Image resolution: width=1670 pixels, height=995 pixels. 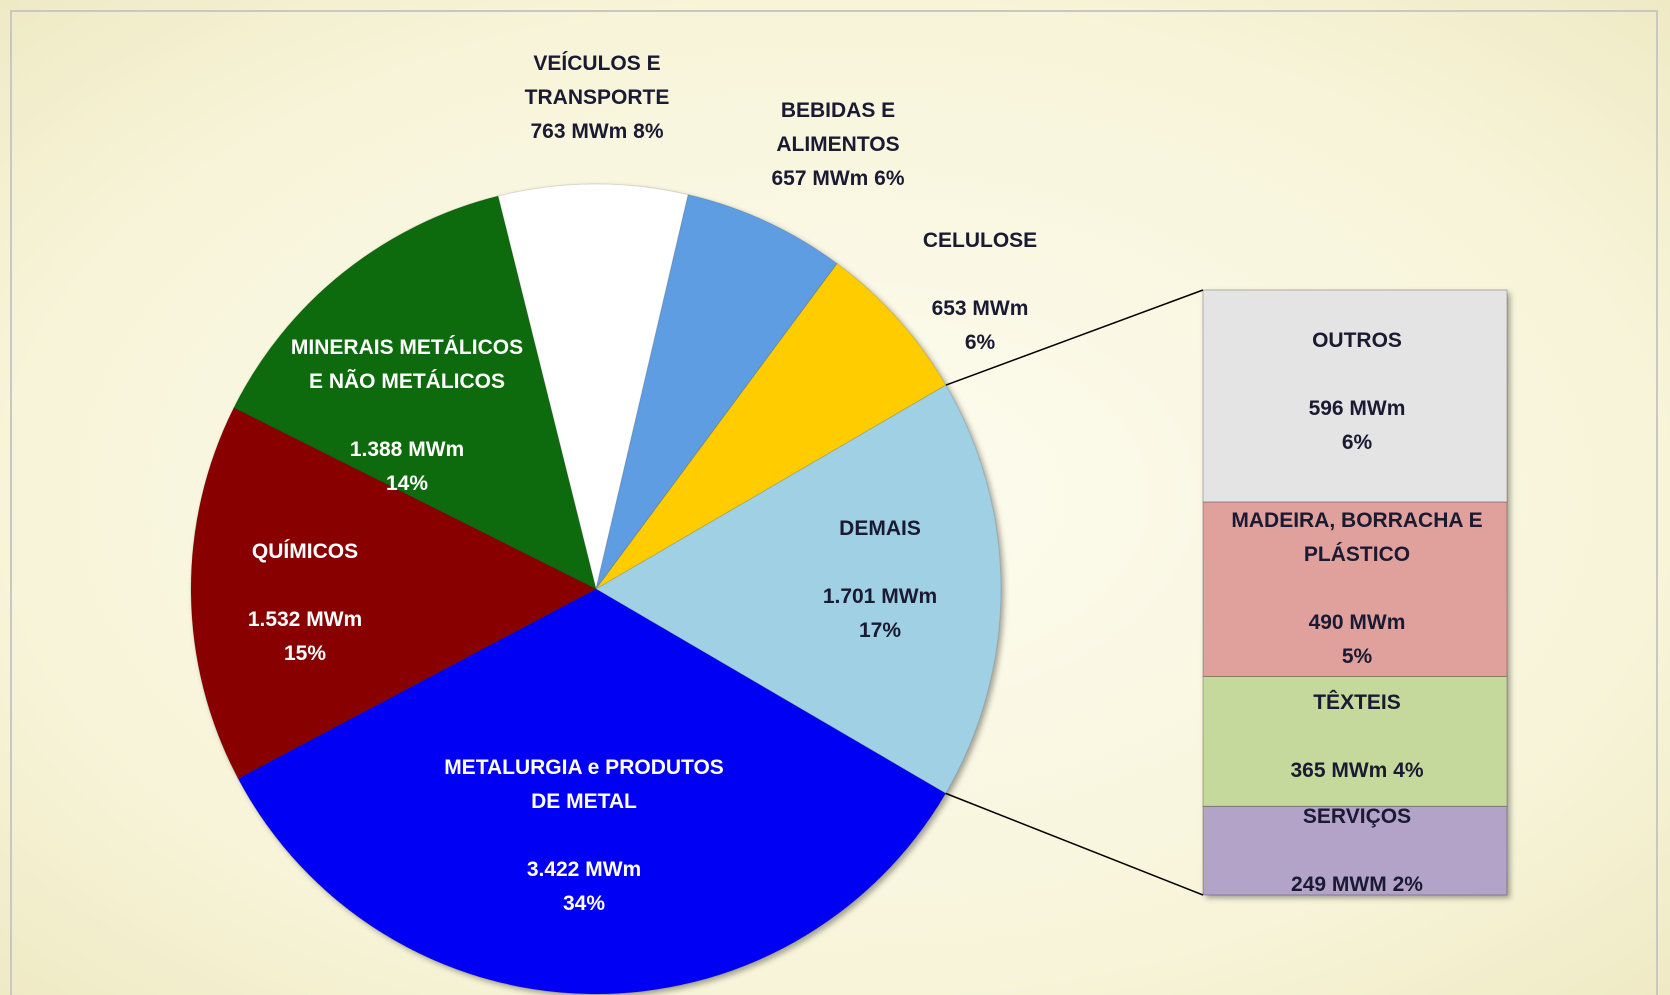 I want to click on label-value: 763 MWm, so click(x=579, y=131).